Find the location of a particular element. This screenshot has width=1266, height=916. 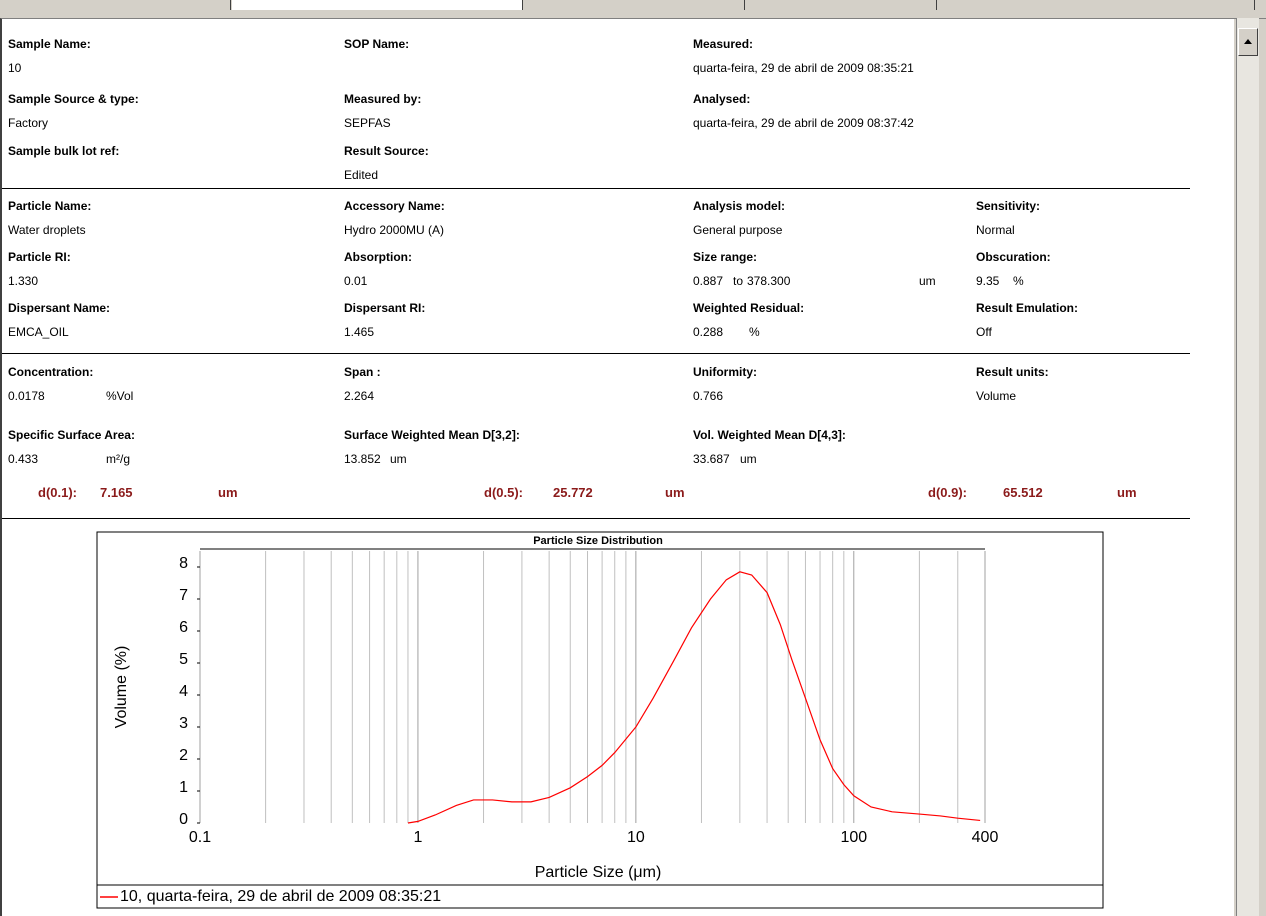

field-value: 2.264 is located at coordinates (359, 396).